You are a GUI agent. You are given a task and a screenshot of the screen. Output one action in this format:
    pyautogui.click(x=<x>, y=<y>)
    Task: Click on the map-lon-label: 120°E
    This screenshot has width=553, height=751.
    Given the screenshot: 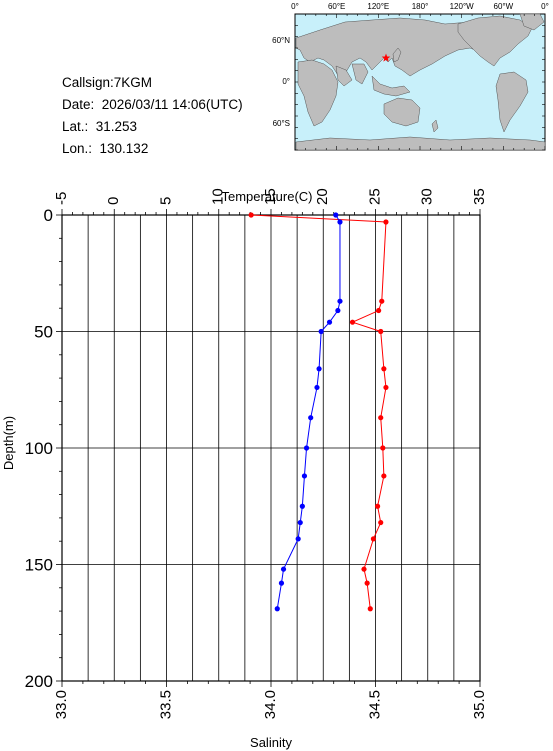 What is the action you would take?
    pyautogui.click(x=378, y=6)
    